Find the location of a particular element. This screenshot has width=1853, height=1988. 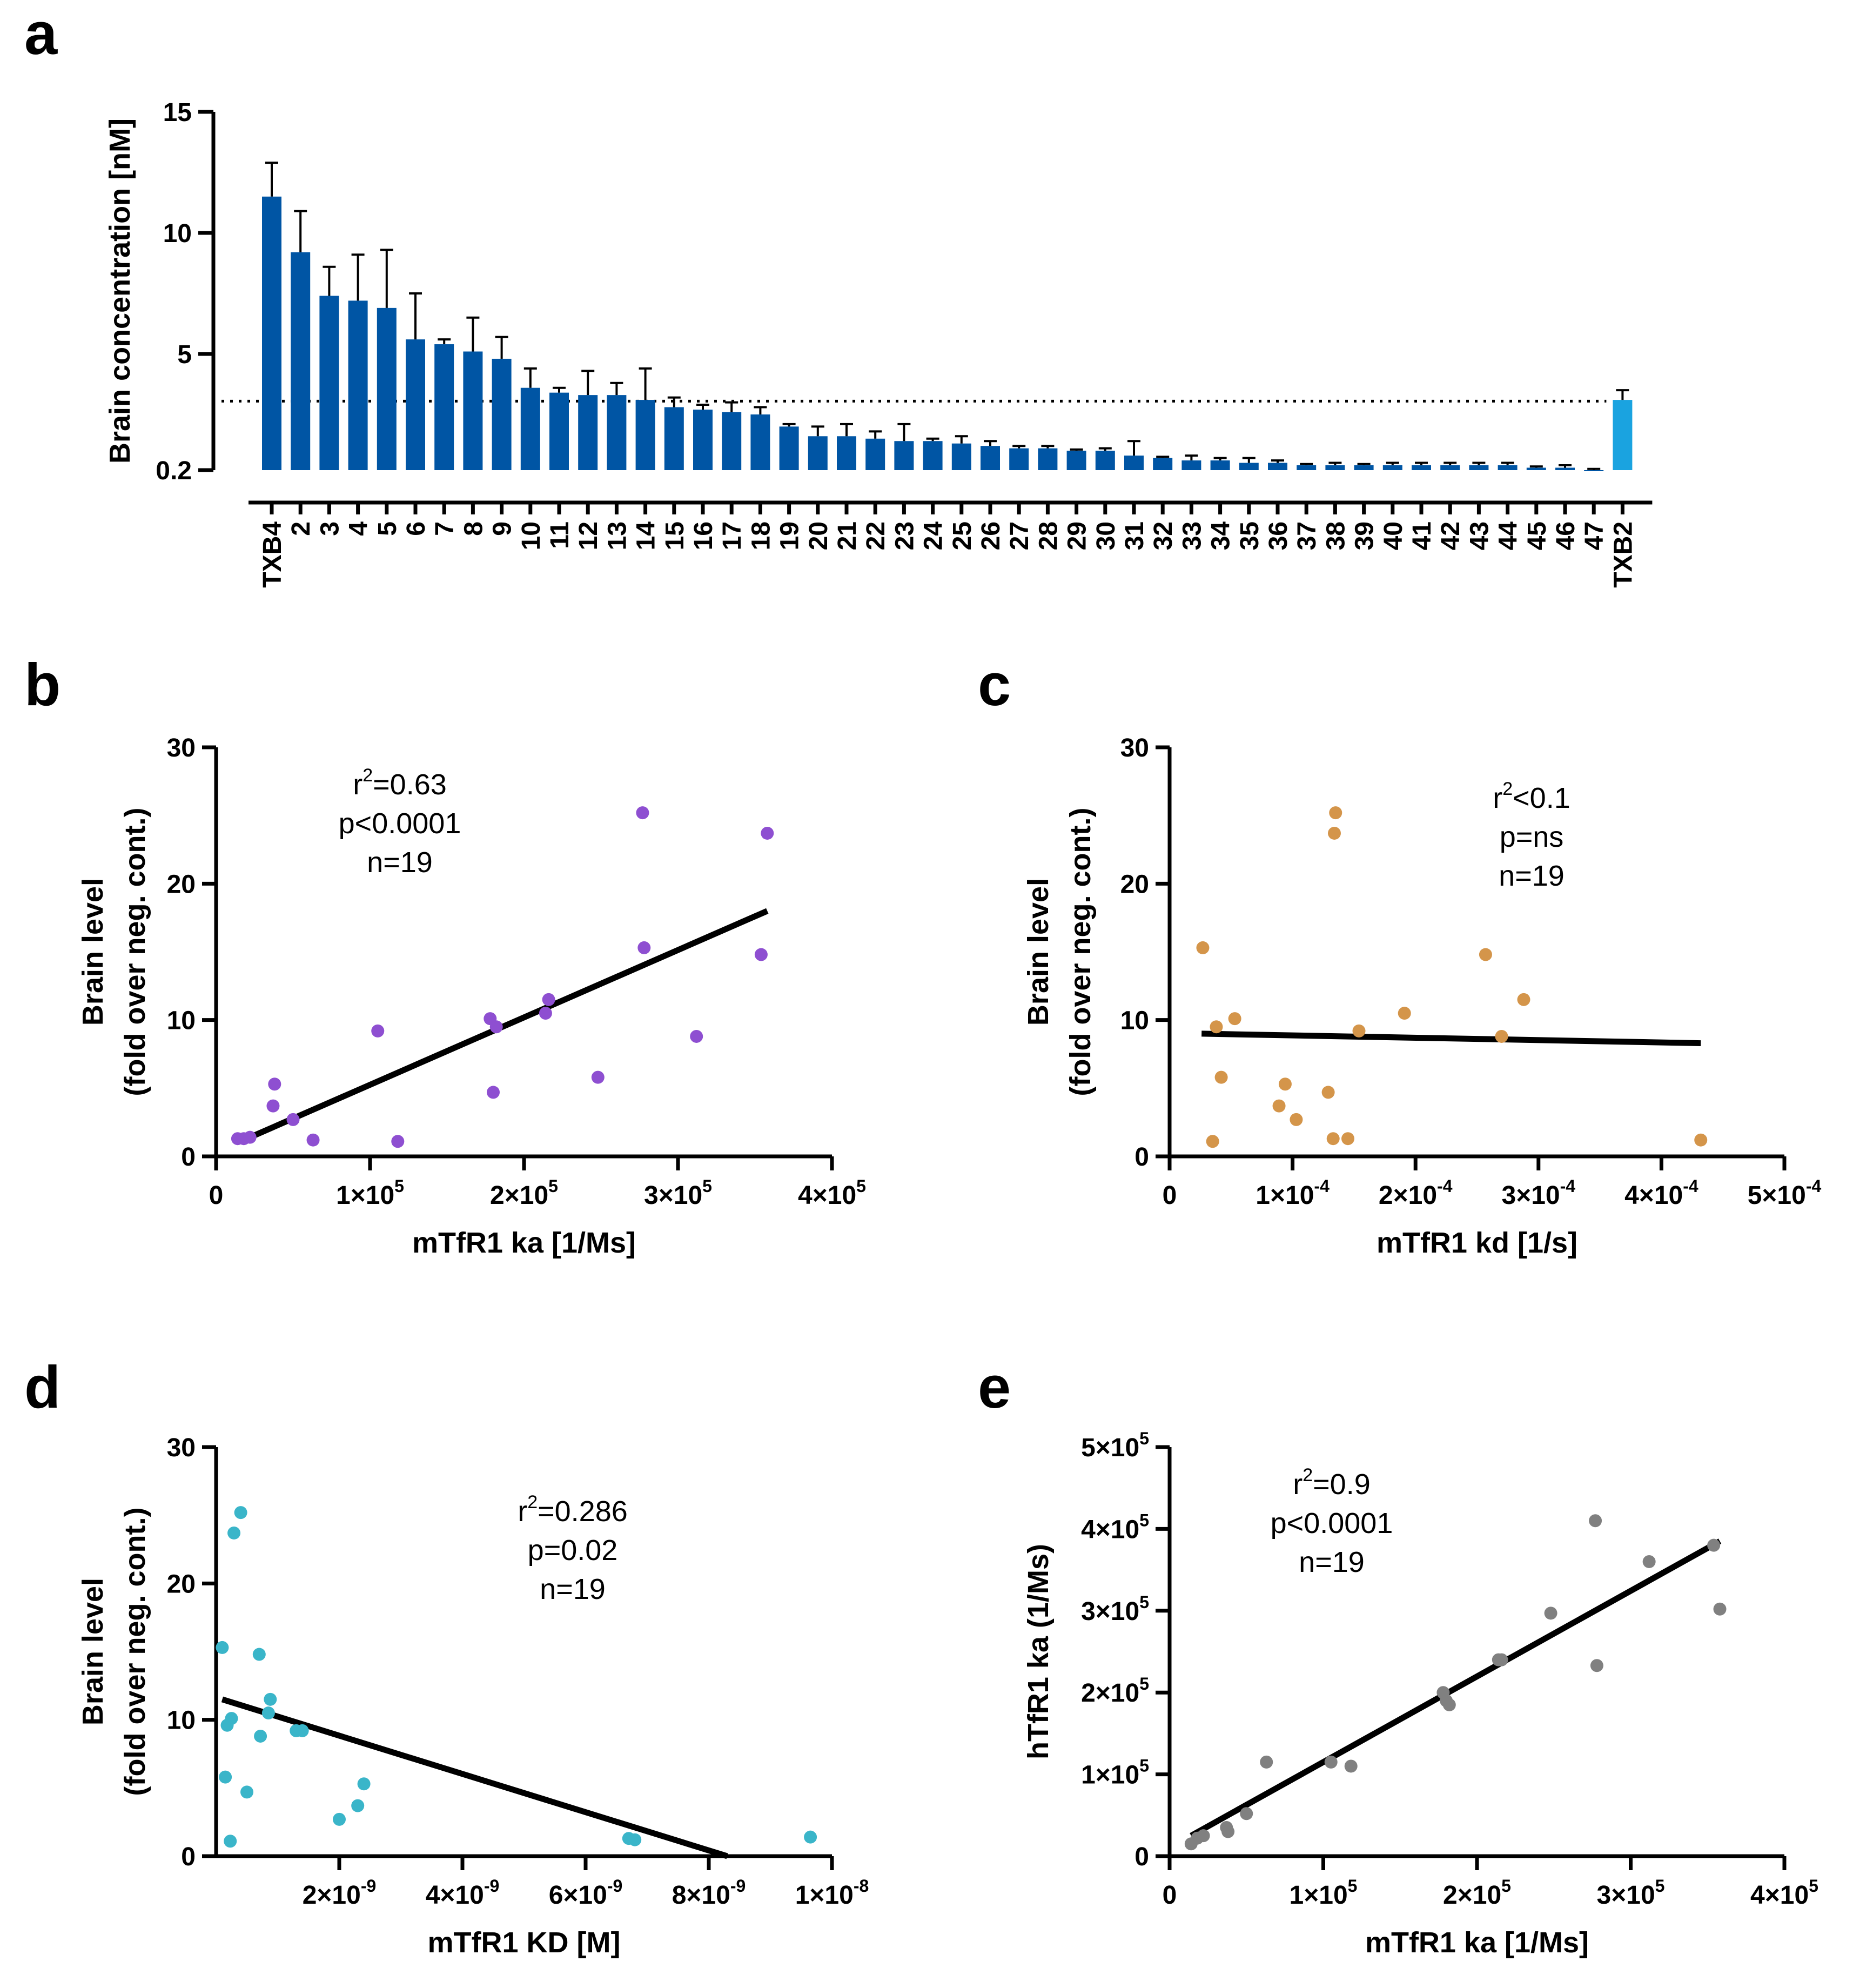

a-x-tick-label: 5 is located at coordinates (387, 528).